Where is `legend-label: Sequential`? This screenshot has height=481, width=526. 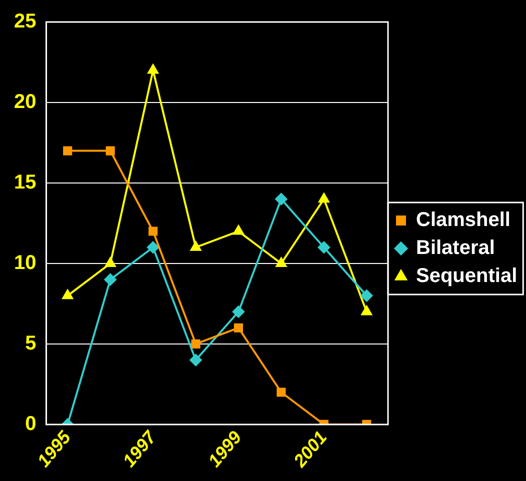
legend-label: Sequential is located at coordinates (467, 276).